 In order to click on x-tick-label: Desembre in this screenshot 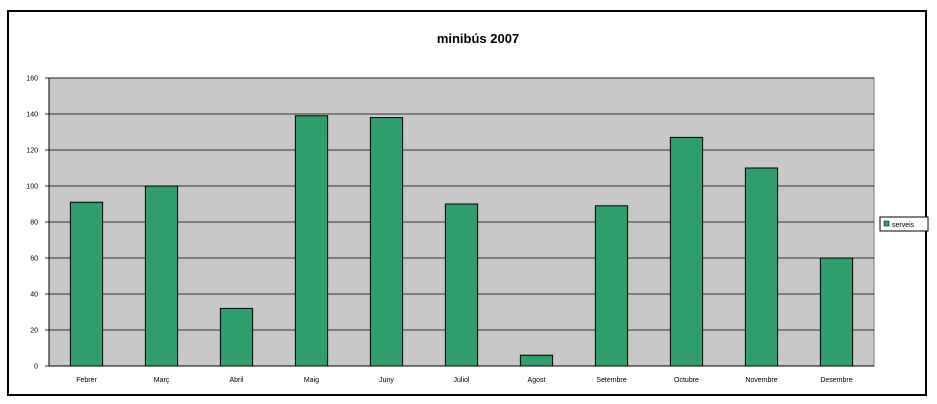, I will do `click(836, 380)`.